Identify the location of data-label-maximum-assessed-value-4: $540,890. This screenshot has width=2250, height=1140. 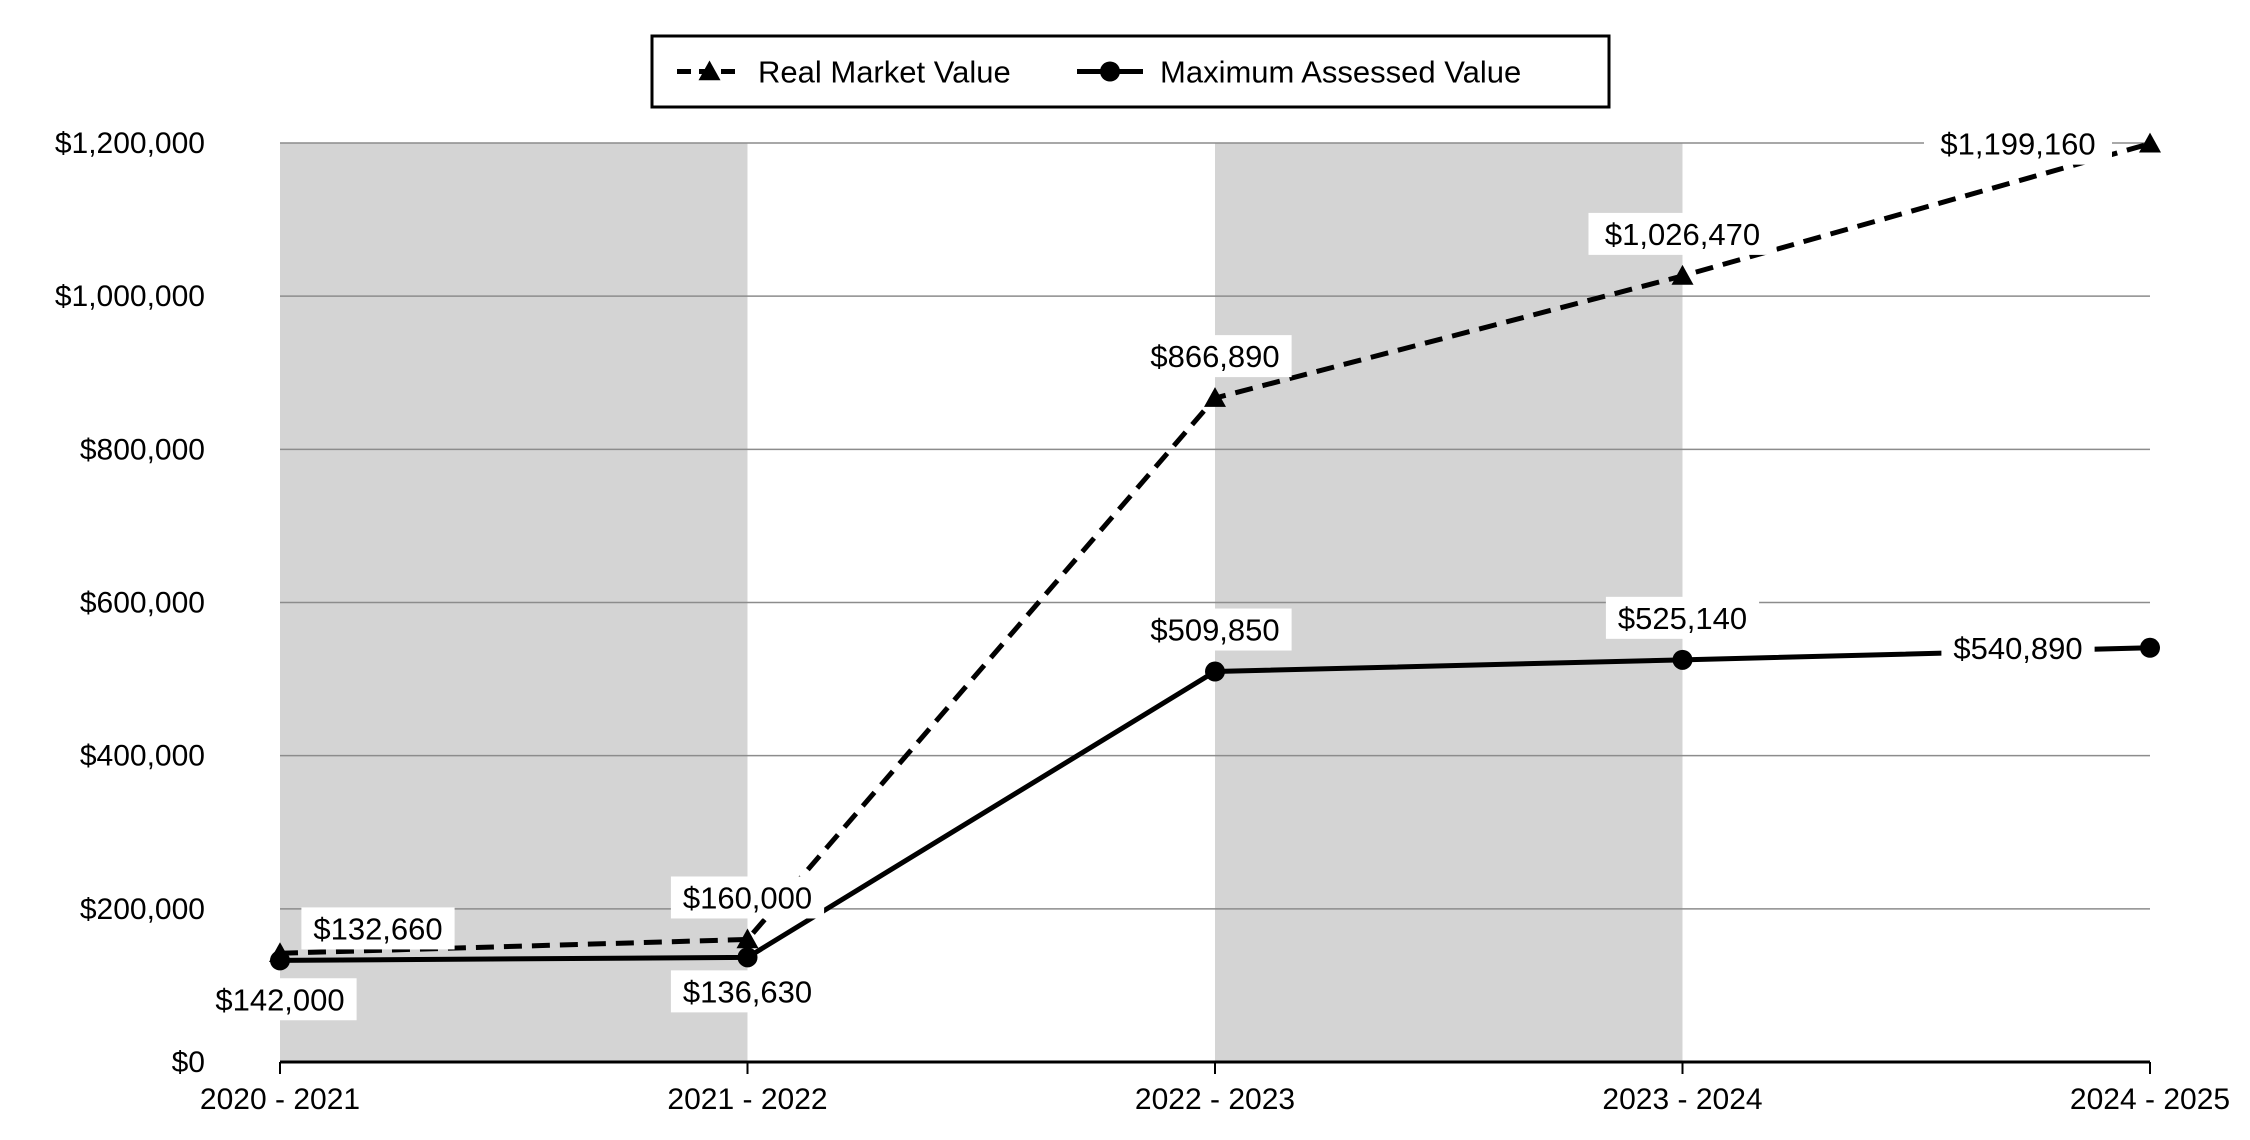
(2018, 647).